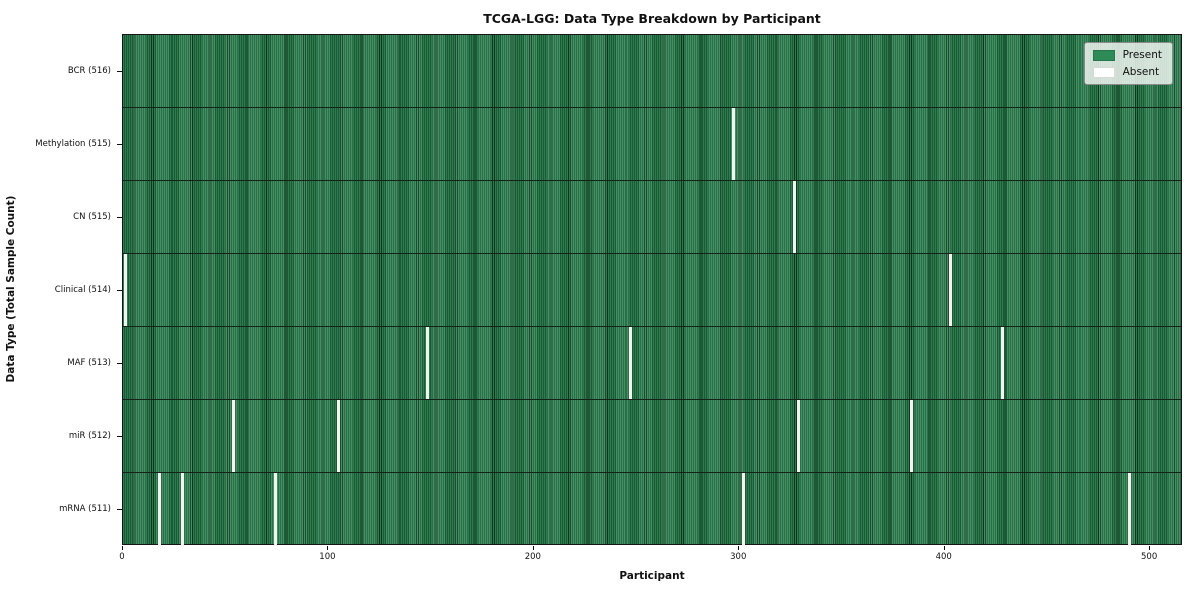  I want to click on legend-label-absent: Absent, so click(1141, 72).